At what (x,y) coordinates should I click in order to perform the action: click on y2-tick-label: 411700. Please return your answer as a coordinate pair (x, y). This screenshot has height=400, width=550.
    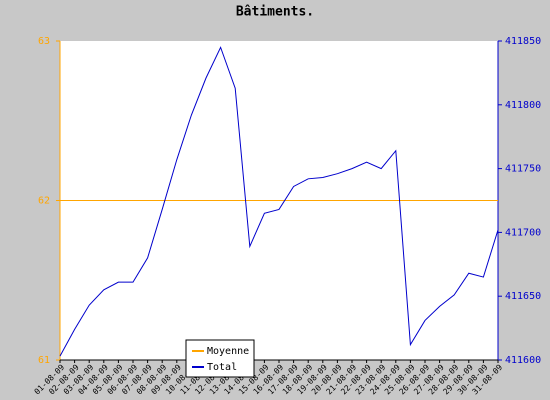
    Looking at the image, I should click on (523, 232).